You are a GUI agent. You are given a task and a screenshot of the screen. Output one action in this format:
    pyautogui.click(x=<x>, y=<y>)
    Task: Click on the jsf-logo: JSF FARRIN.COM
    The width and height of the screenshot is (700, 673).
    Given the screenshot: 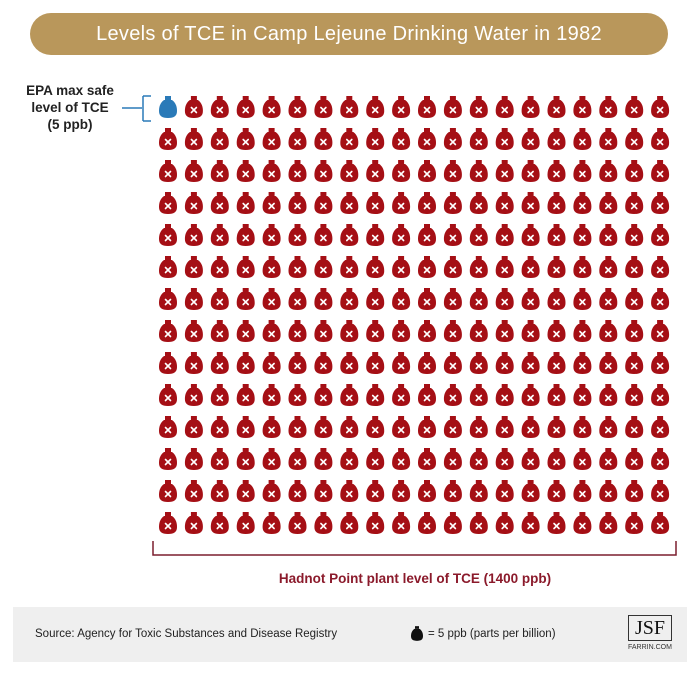 What is the action you would take?
    pyautogui.click(x=650, y=633)
    